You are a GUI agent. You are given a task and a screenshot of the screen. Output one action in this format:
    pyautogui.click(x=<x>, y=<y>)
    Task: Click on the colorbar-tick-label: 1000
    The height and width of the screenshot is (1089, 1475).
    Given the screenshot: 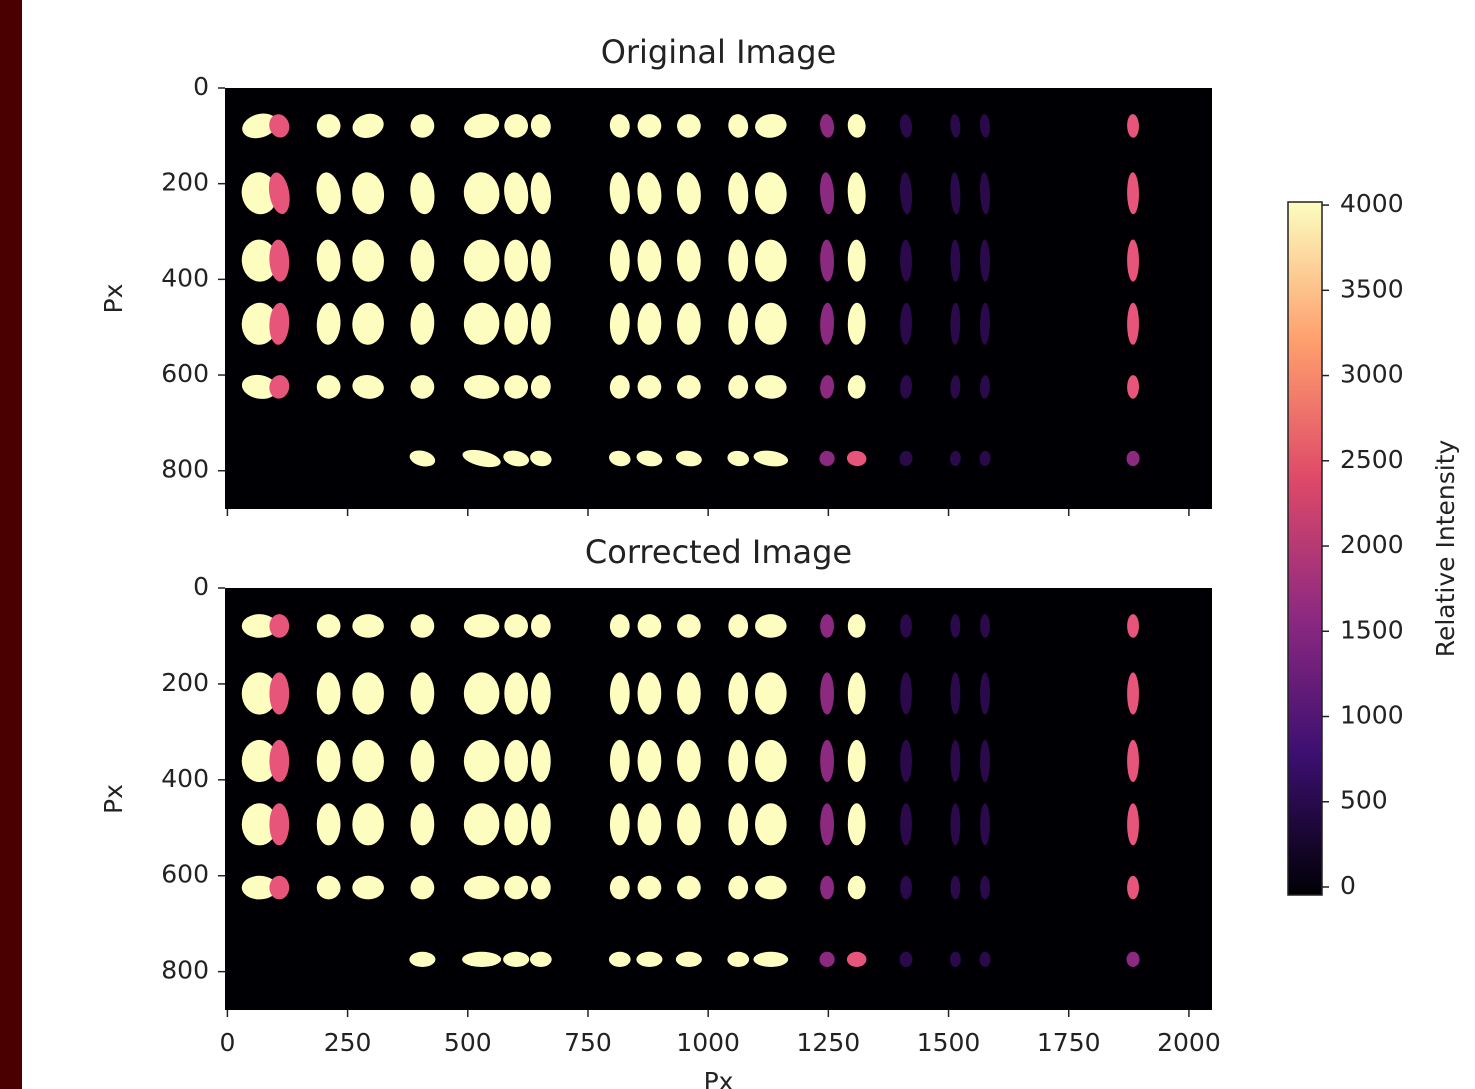 What is the action you would take?
    pyautogui.click(x=1372, y=715)
    